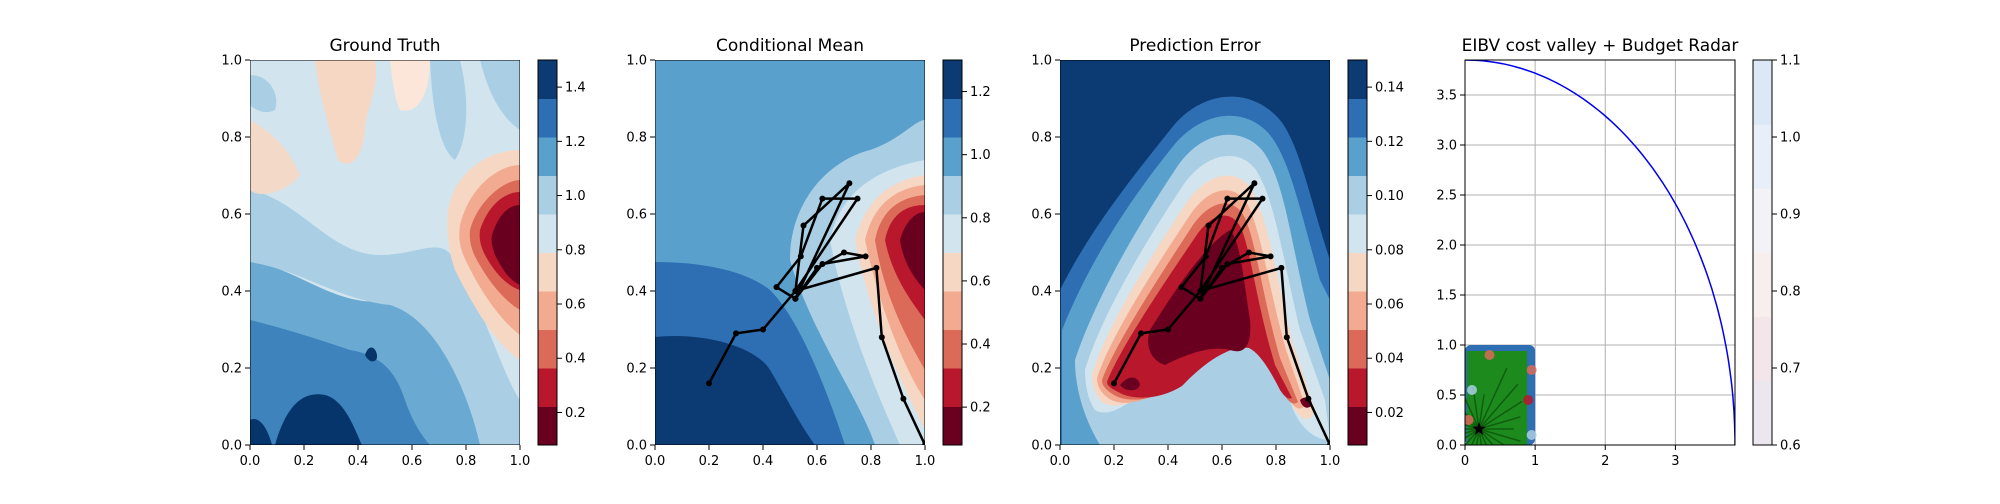 Image resolution: width=2000 pixels, height=504 pixels. Describe the element at coordinates (561, 252) in the screenshot. I see `colorbar-ground-truth: 0.2 0.4 0.6 0.8 1.0 1.2 1.4` at that location.